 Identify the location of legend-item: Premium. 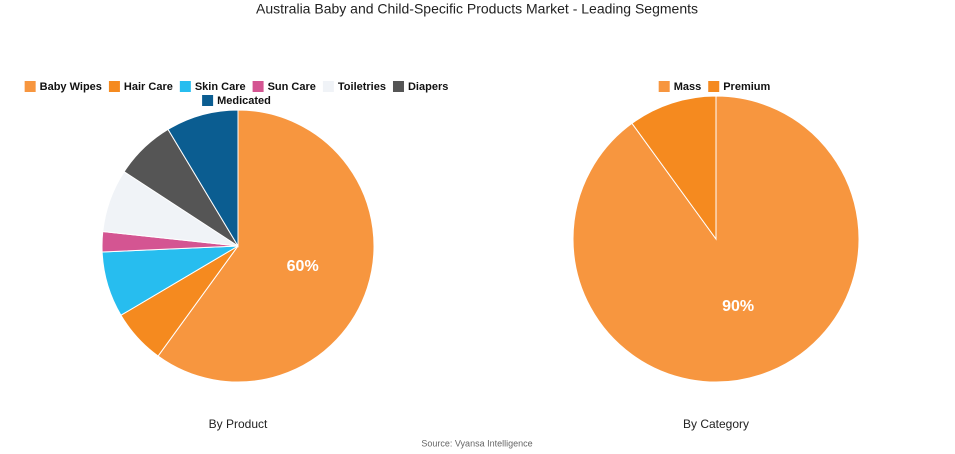
(739, 87).